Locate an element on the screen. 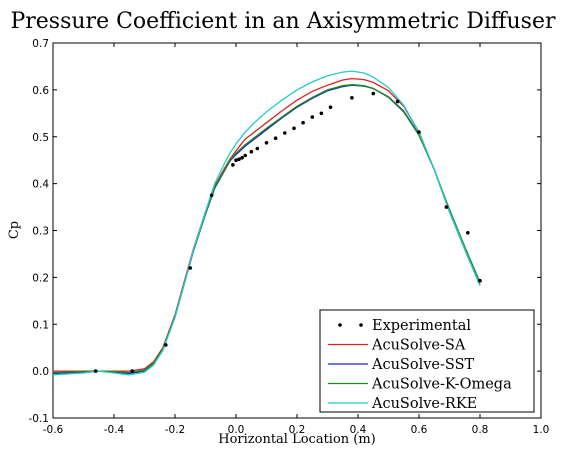 Image resolution: width=565 pixels, height=459 pixels. y-tick-label: 0.4 is located at coordinates (40, 185).